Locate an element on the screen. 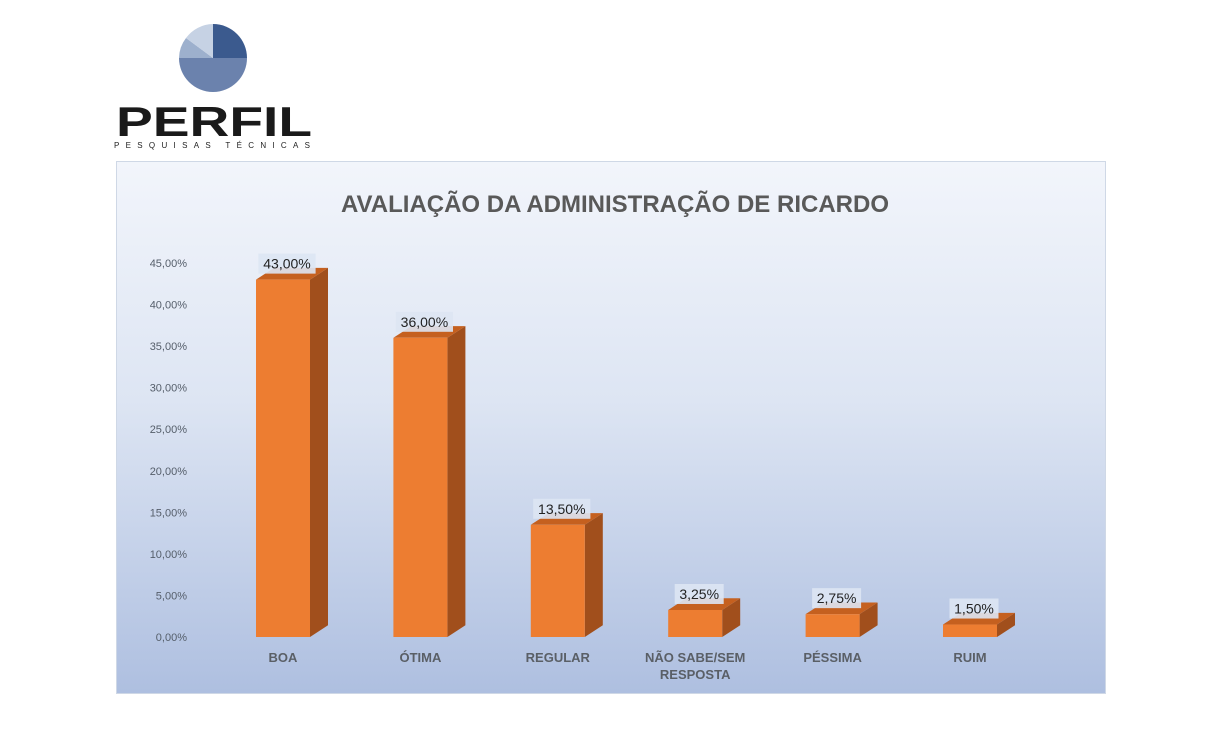 Image resolution: width=1205 pixels, height=729 pixels. y-tick-label: 35,00% is located at coordinates (169, 347).